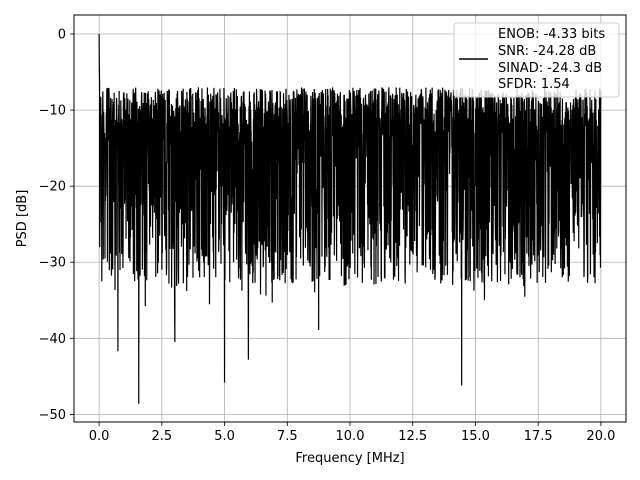 This screenshot has height=480, width=640. I want to click on x-axis: 0.0 2.5 5.0 7.5 10.0 12.5 15.0 17.5 20.0, so click(352, 433).